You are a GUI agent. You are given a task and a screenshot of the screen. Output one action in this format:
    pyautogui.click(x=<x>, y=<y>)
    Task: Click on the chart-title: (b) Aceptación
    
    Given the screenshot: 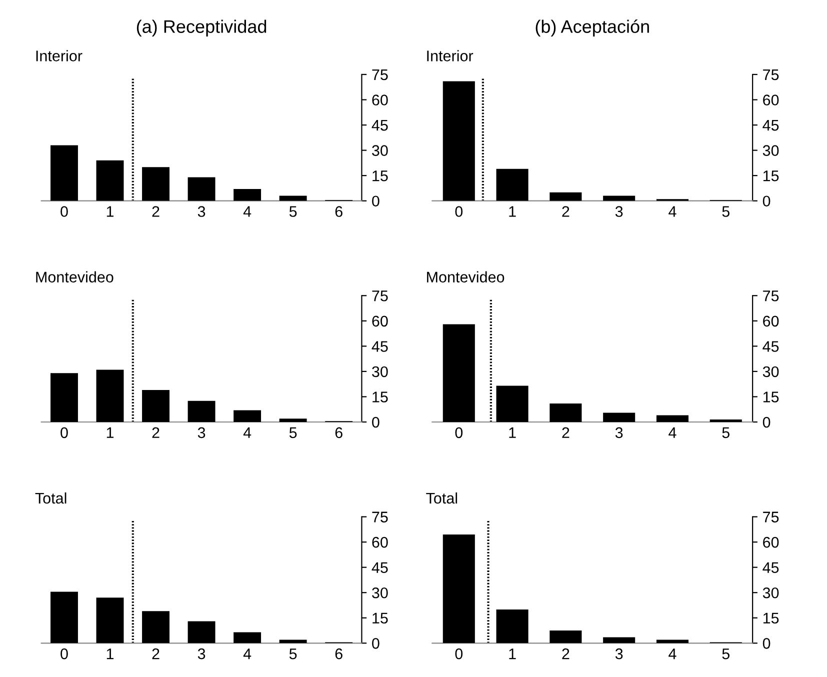 What is the action you would take?
    pyautogui.click(x=592, y=28)
    